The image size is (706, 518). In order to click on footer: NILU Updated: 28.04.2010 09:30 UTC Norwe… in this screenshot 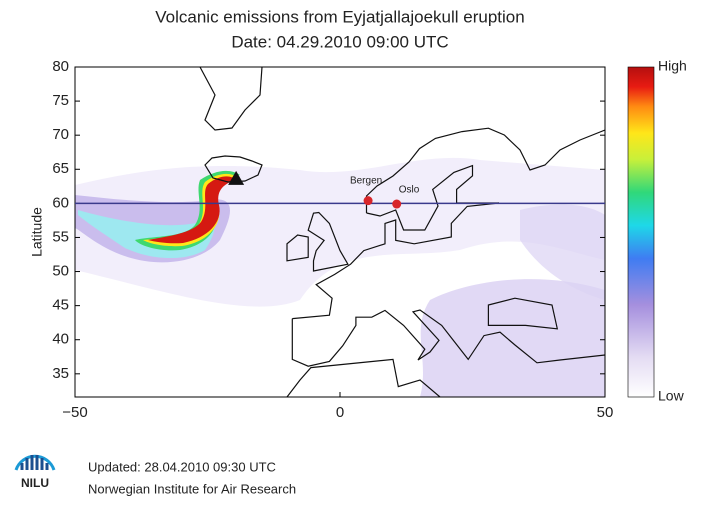, I will do `click(155, 475)`.